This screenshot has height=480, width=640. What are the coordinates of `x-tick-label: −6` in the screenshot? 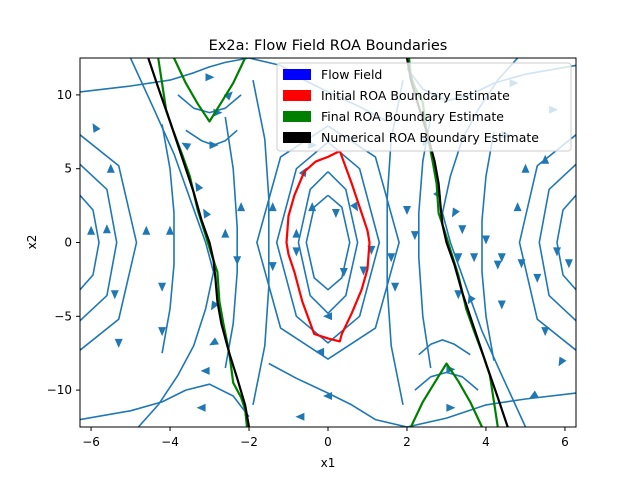 It's located at (91, 442).